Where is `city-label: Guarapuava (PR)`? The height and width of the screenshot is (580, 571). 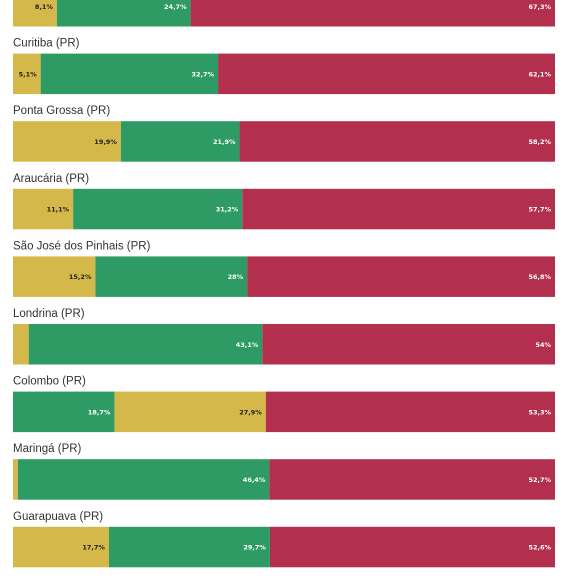
city-label: Guarapuava (PR) is located at coordinates (58, 517).